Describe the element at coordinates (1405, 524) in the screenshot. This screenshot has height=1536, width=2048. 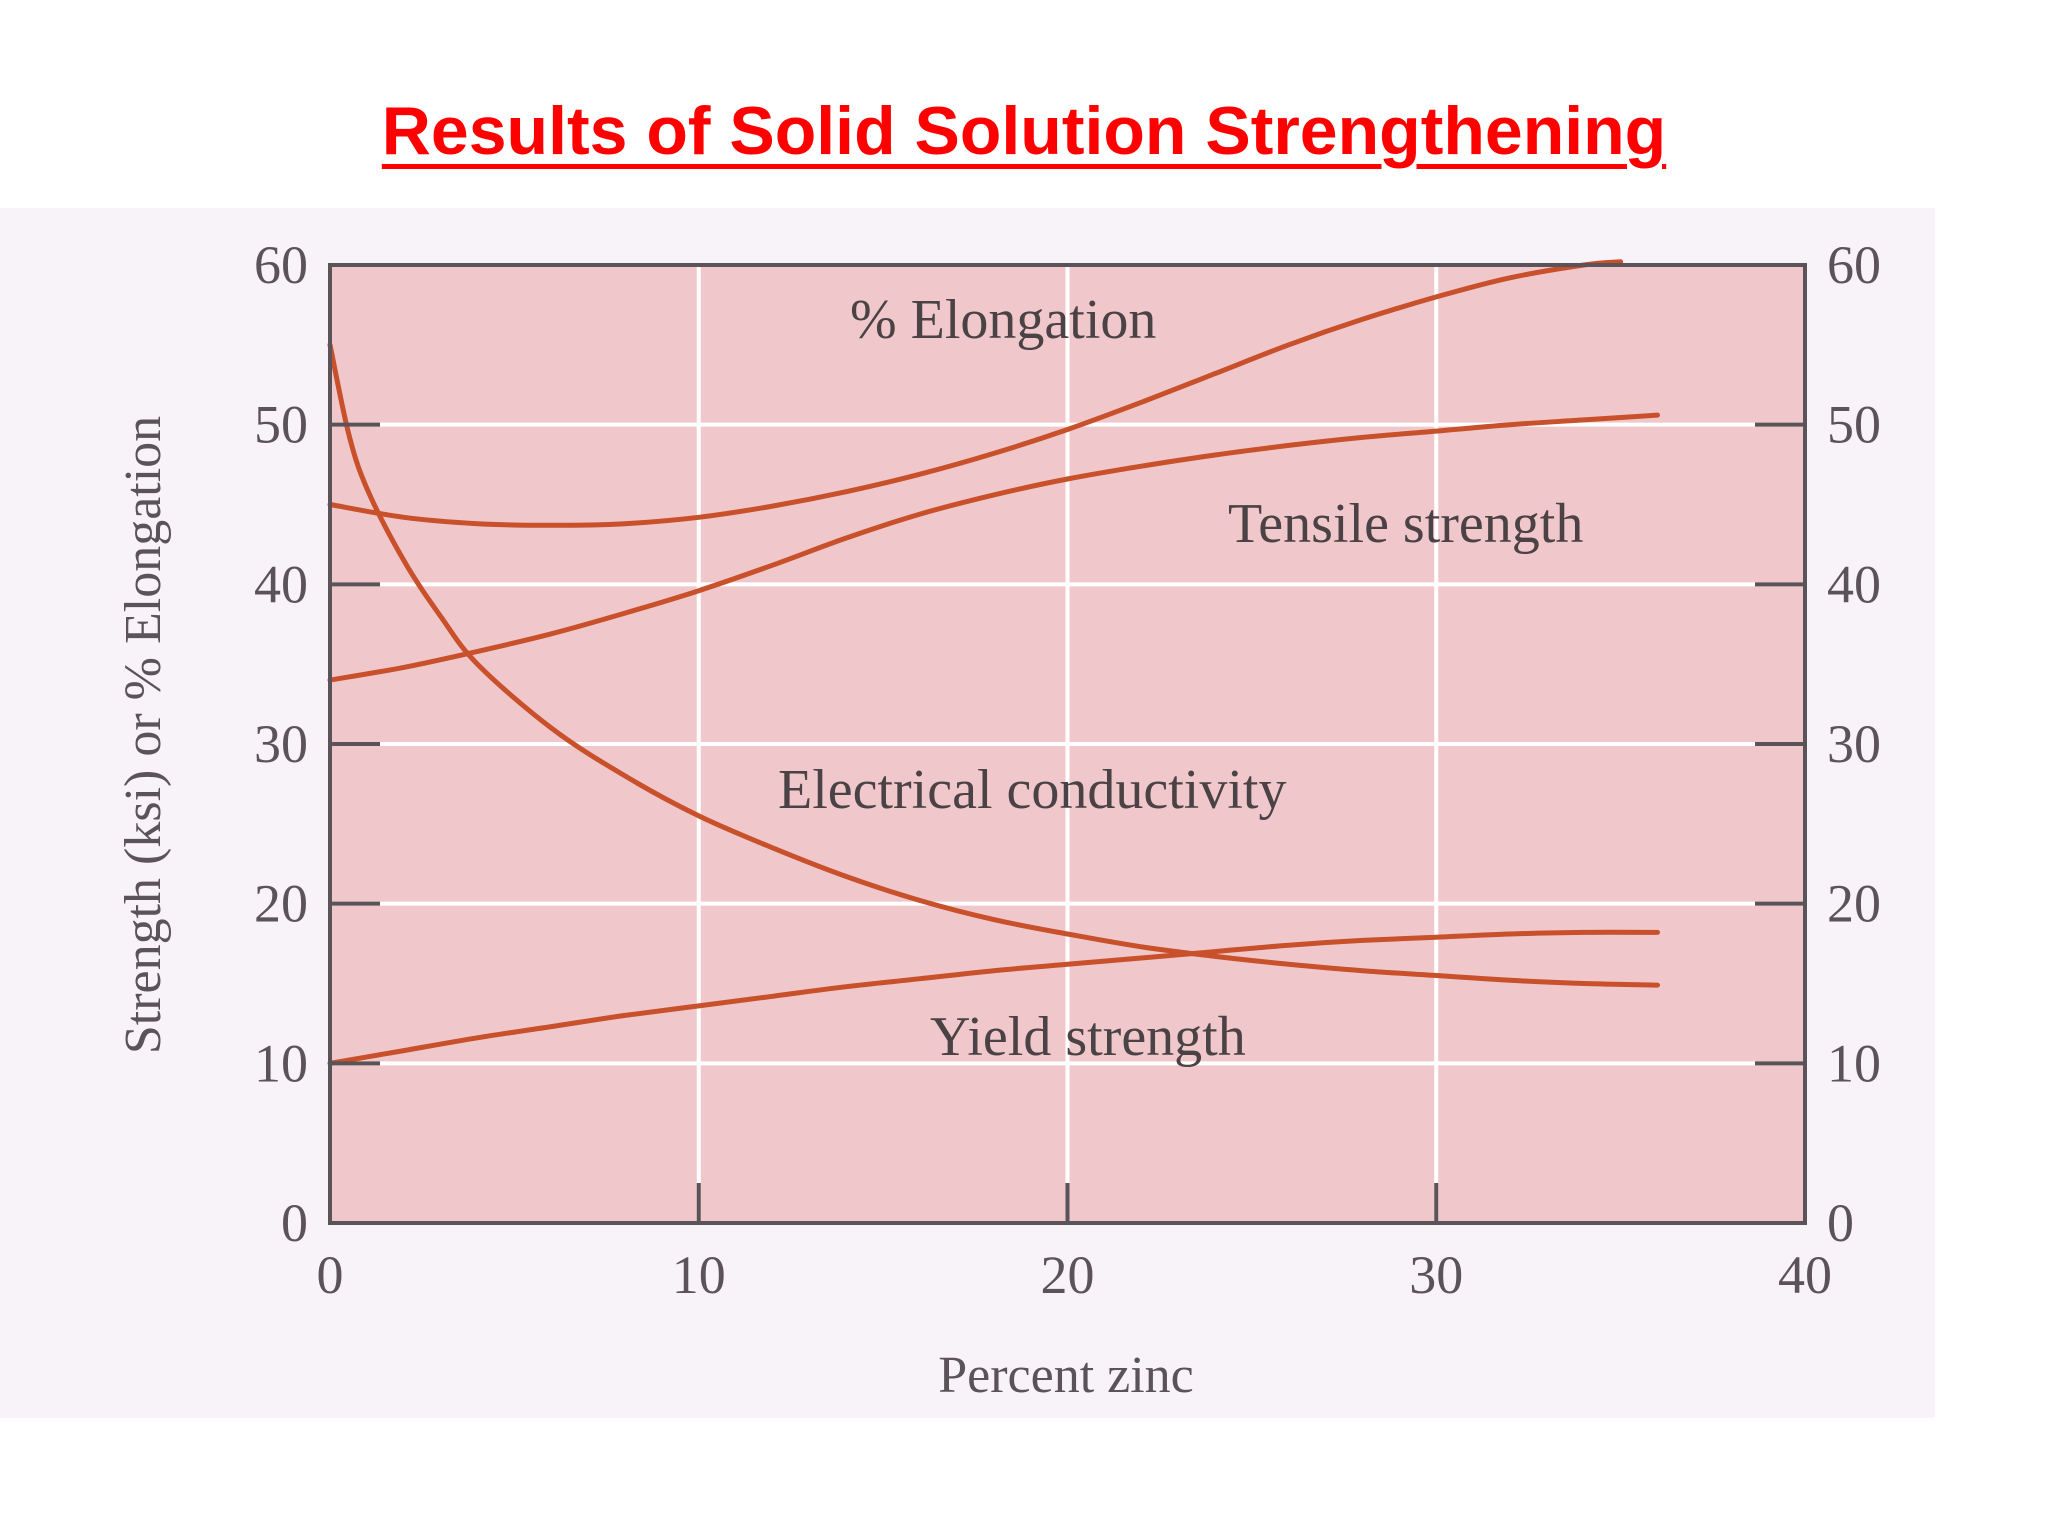
I see `label-tensile-strength: Tensile strength` at that location.